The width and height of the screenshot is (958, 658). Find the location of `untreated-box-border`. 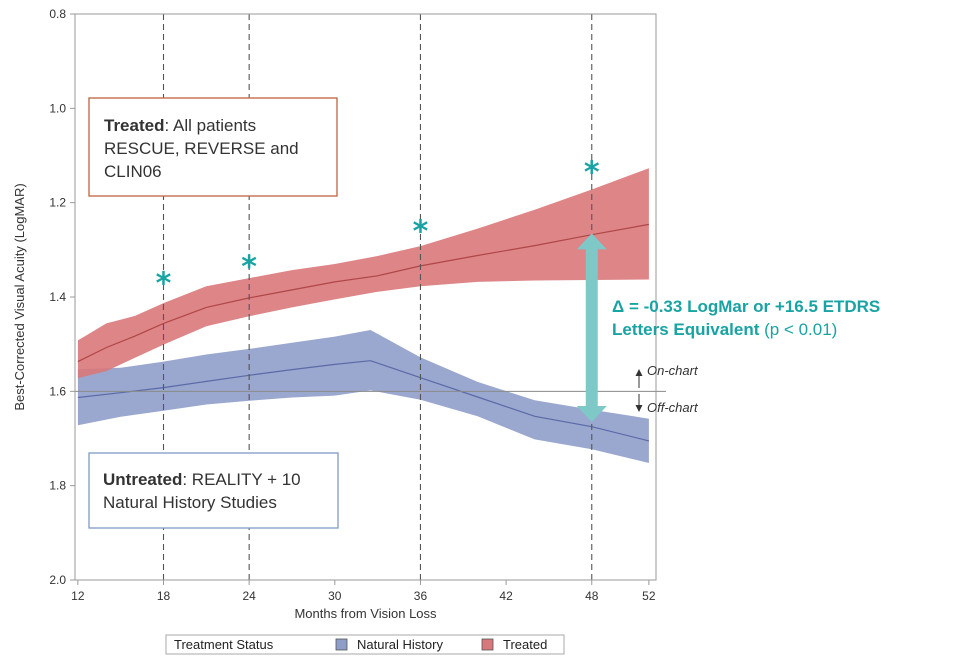

untreated-box-border is located at coordinates (213, 490).